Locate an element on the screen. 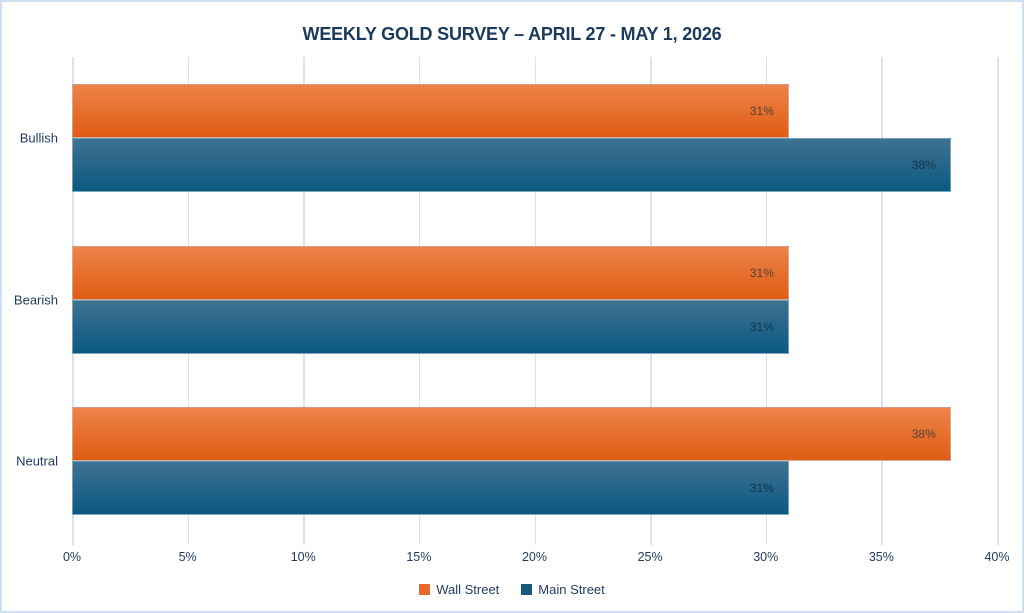 The image size is (1024, 613). legend-label-main-street: Main Street is located at coordinates (571, 589).